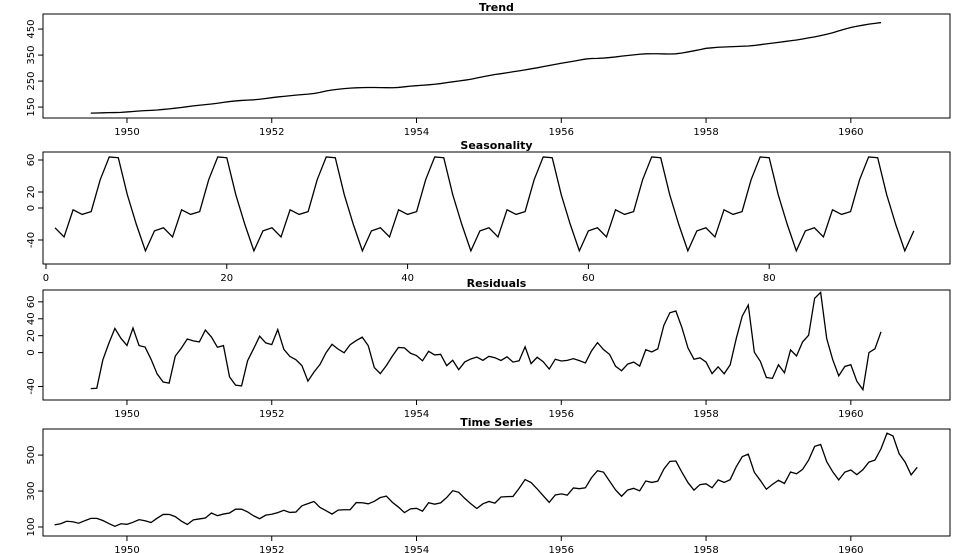  I want to click on y-tick-label: 40, so click(31, 318).